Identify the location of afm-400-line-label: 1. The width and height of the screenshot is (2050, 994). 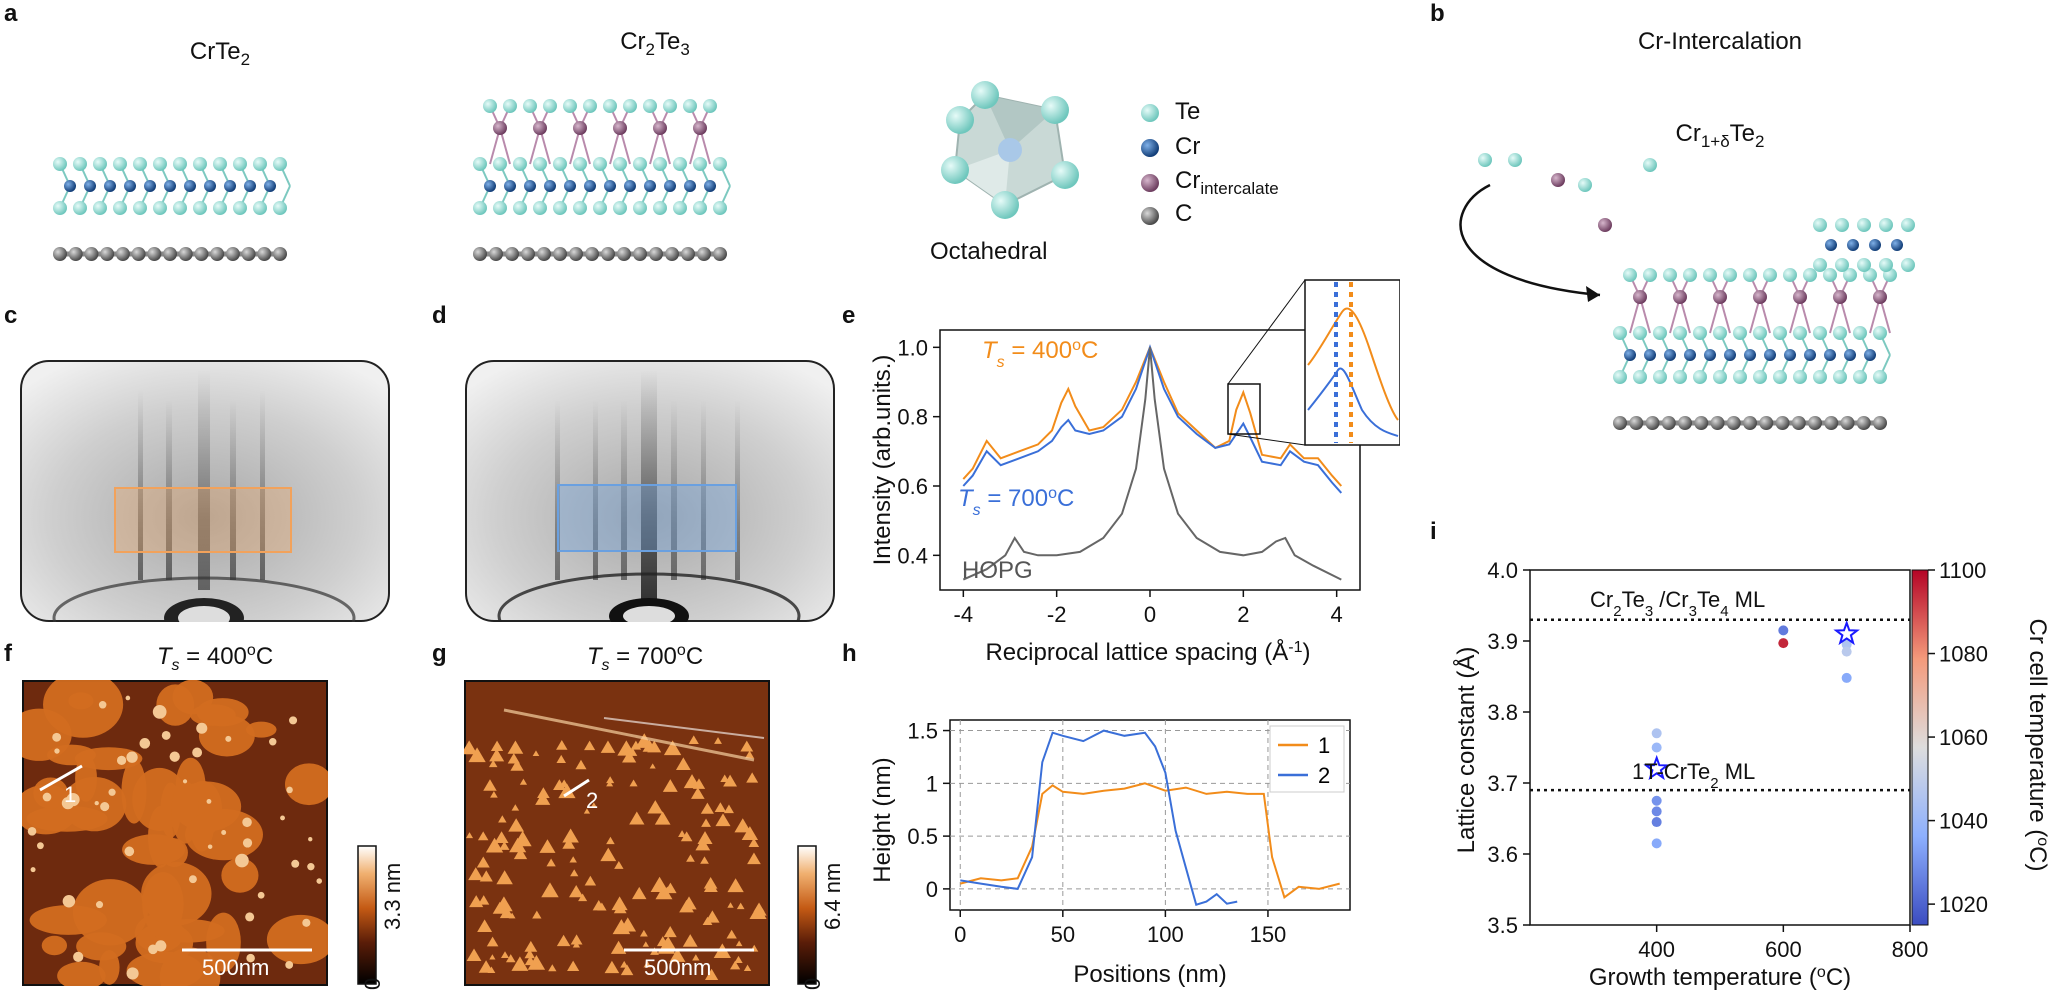
(70, 794).